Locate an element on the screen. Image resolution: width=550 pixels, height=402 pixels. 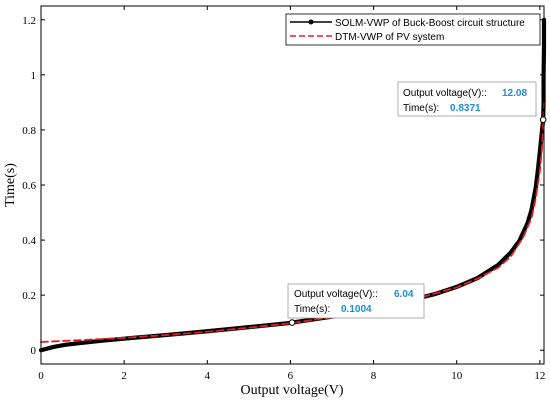
legend-marker-solm is located at coordinates (311, 22).